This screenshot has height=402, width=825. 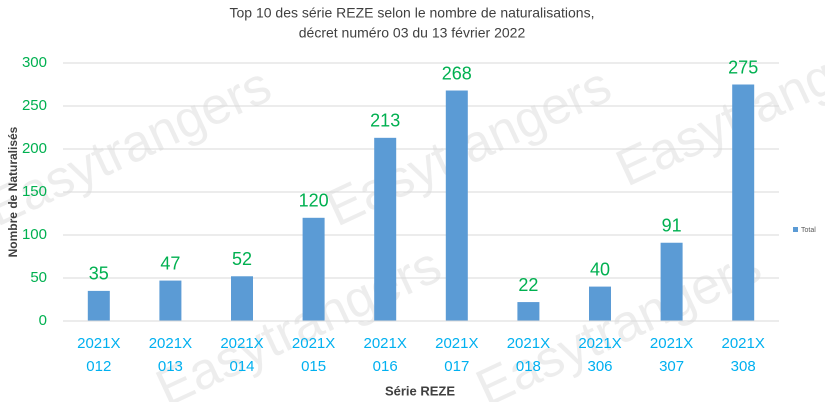 I want to click on x-tick-label: 2021X 015, so click(x=313, y=355).